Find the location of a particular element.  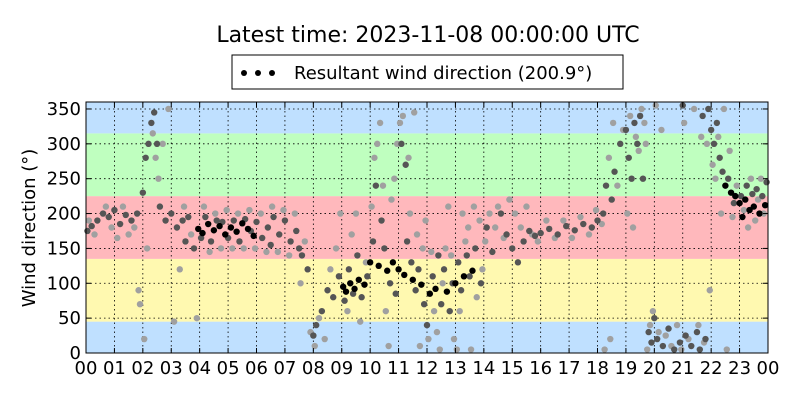

legend: Resultant wind direction (200.9°) is located at coordinates (427, 72).